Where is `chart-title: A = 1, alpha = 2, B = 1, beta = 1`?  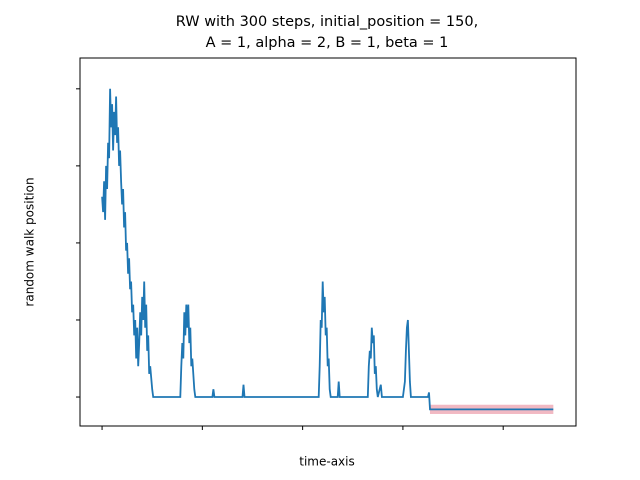
chart-title: A = 1, alpha = 2, B = 1, beta = 1 is located at coordinates (327, 43).